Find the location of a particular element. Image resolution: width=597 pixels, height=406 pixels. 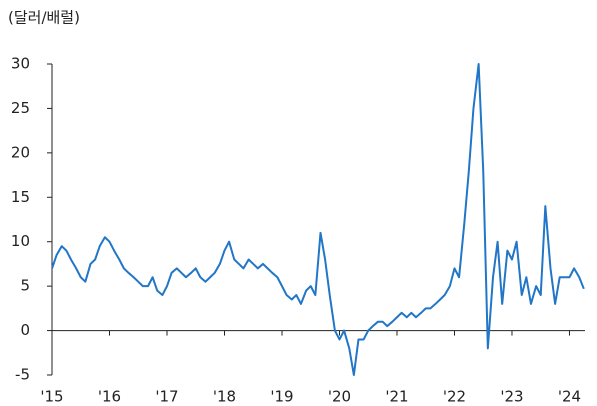

x-tick-label: '17 is located at coordinates (166, 397).